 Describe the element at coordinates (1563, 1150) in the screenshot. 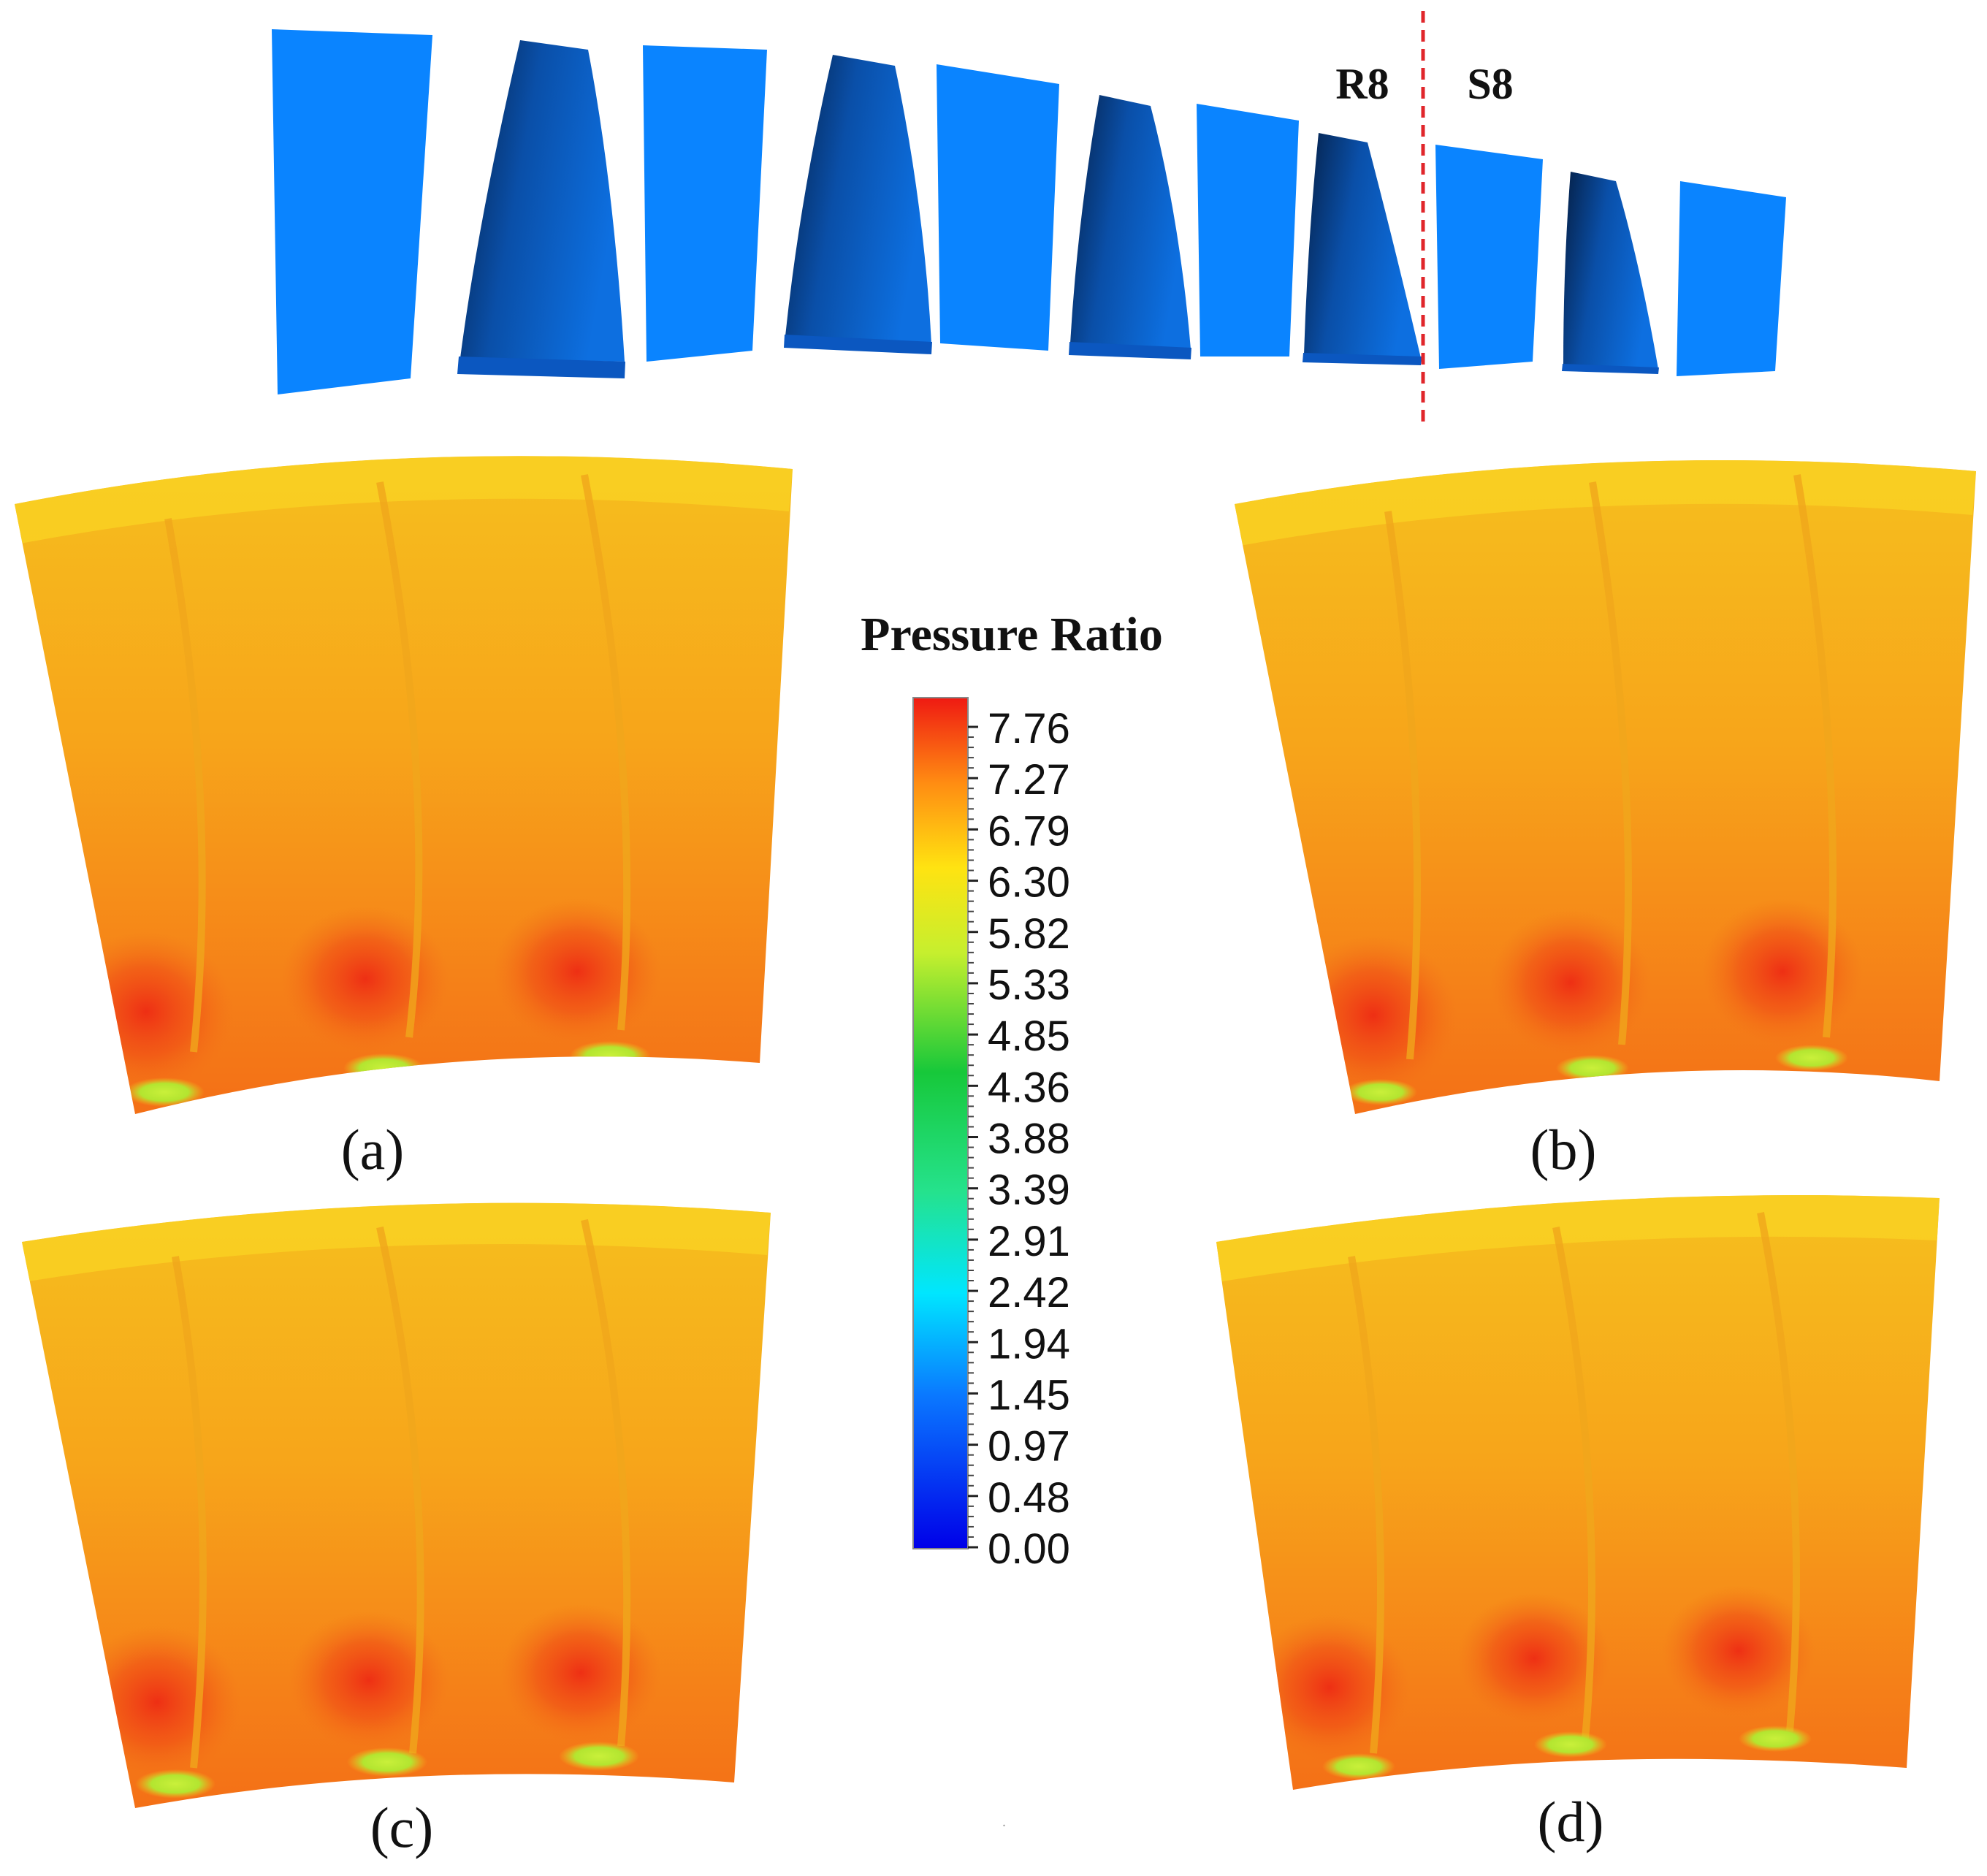

I see `panel-label-b: (b)` at that location.